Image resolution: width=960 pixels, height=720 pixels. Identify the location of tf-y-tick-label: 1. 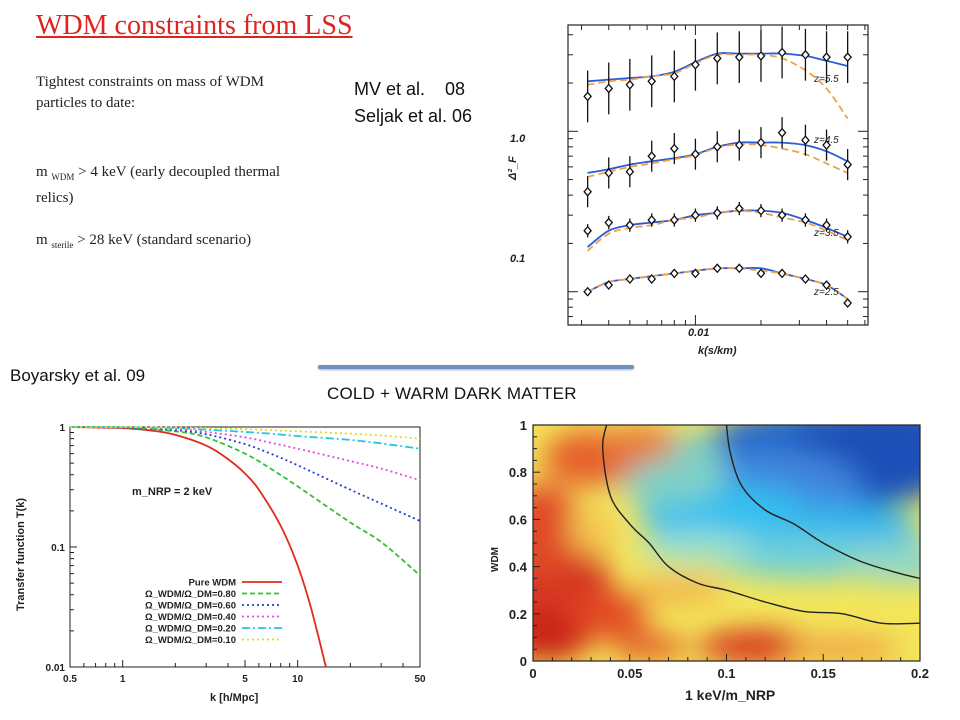
(62, 428).